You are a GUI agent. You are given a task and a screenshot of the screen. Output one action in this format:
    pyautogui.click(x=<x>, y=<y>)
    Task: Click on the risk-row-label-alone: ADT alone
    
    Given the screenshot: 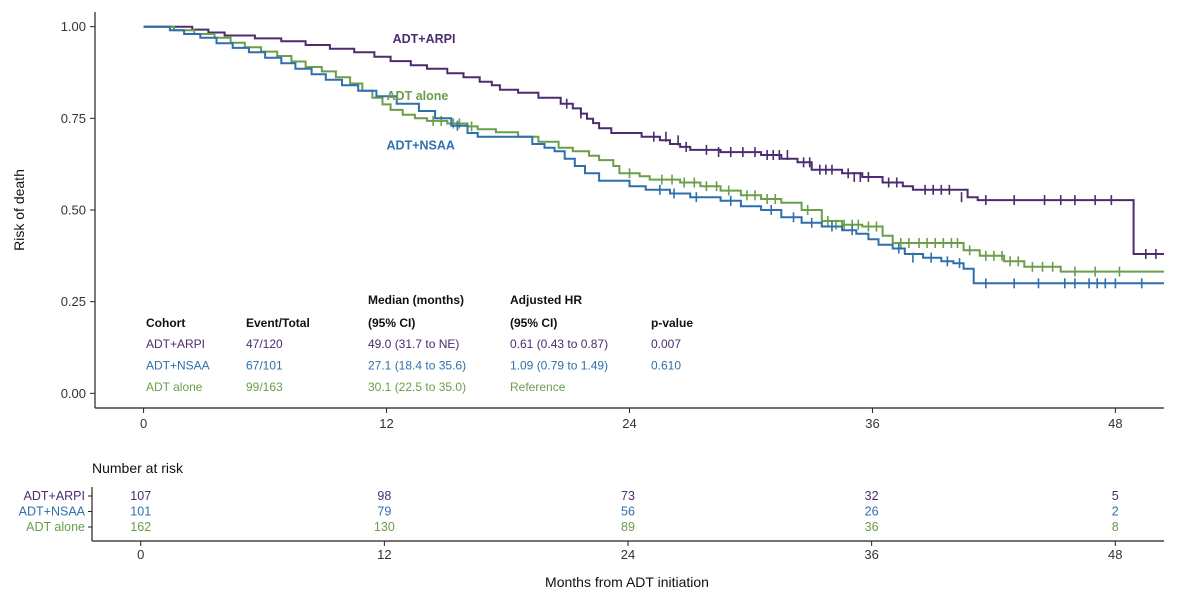 What is the action you would take?
    pyautogui.click(x=55, y=527)
    